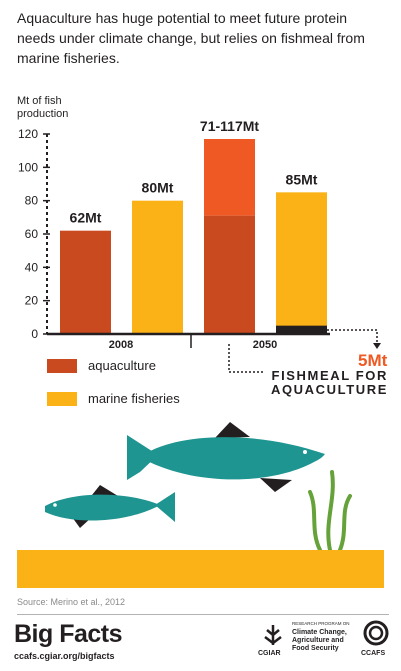 This screenshot has width=401, height=671. What do you see at coordinates (321, 623) in the screenshot?
I see `program-small-label: RESEARCH PROGRAM ON` at bounding box center [321, 623].